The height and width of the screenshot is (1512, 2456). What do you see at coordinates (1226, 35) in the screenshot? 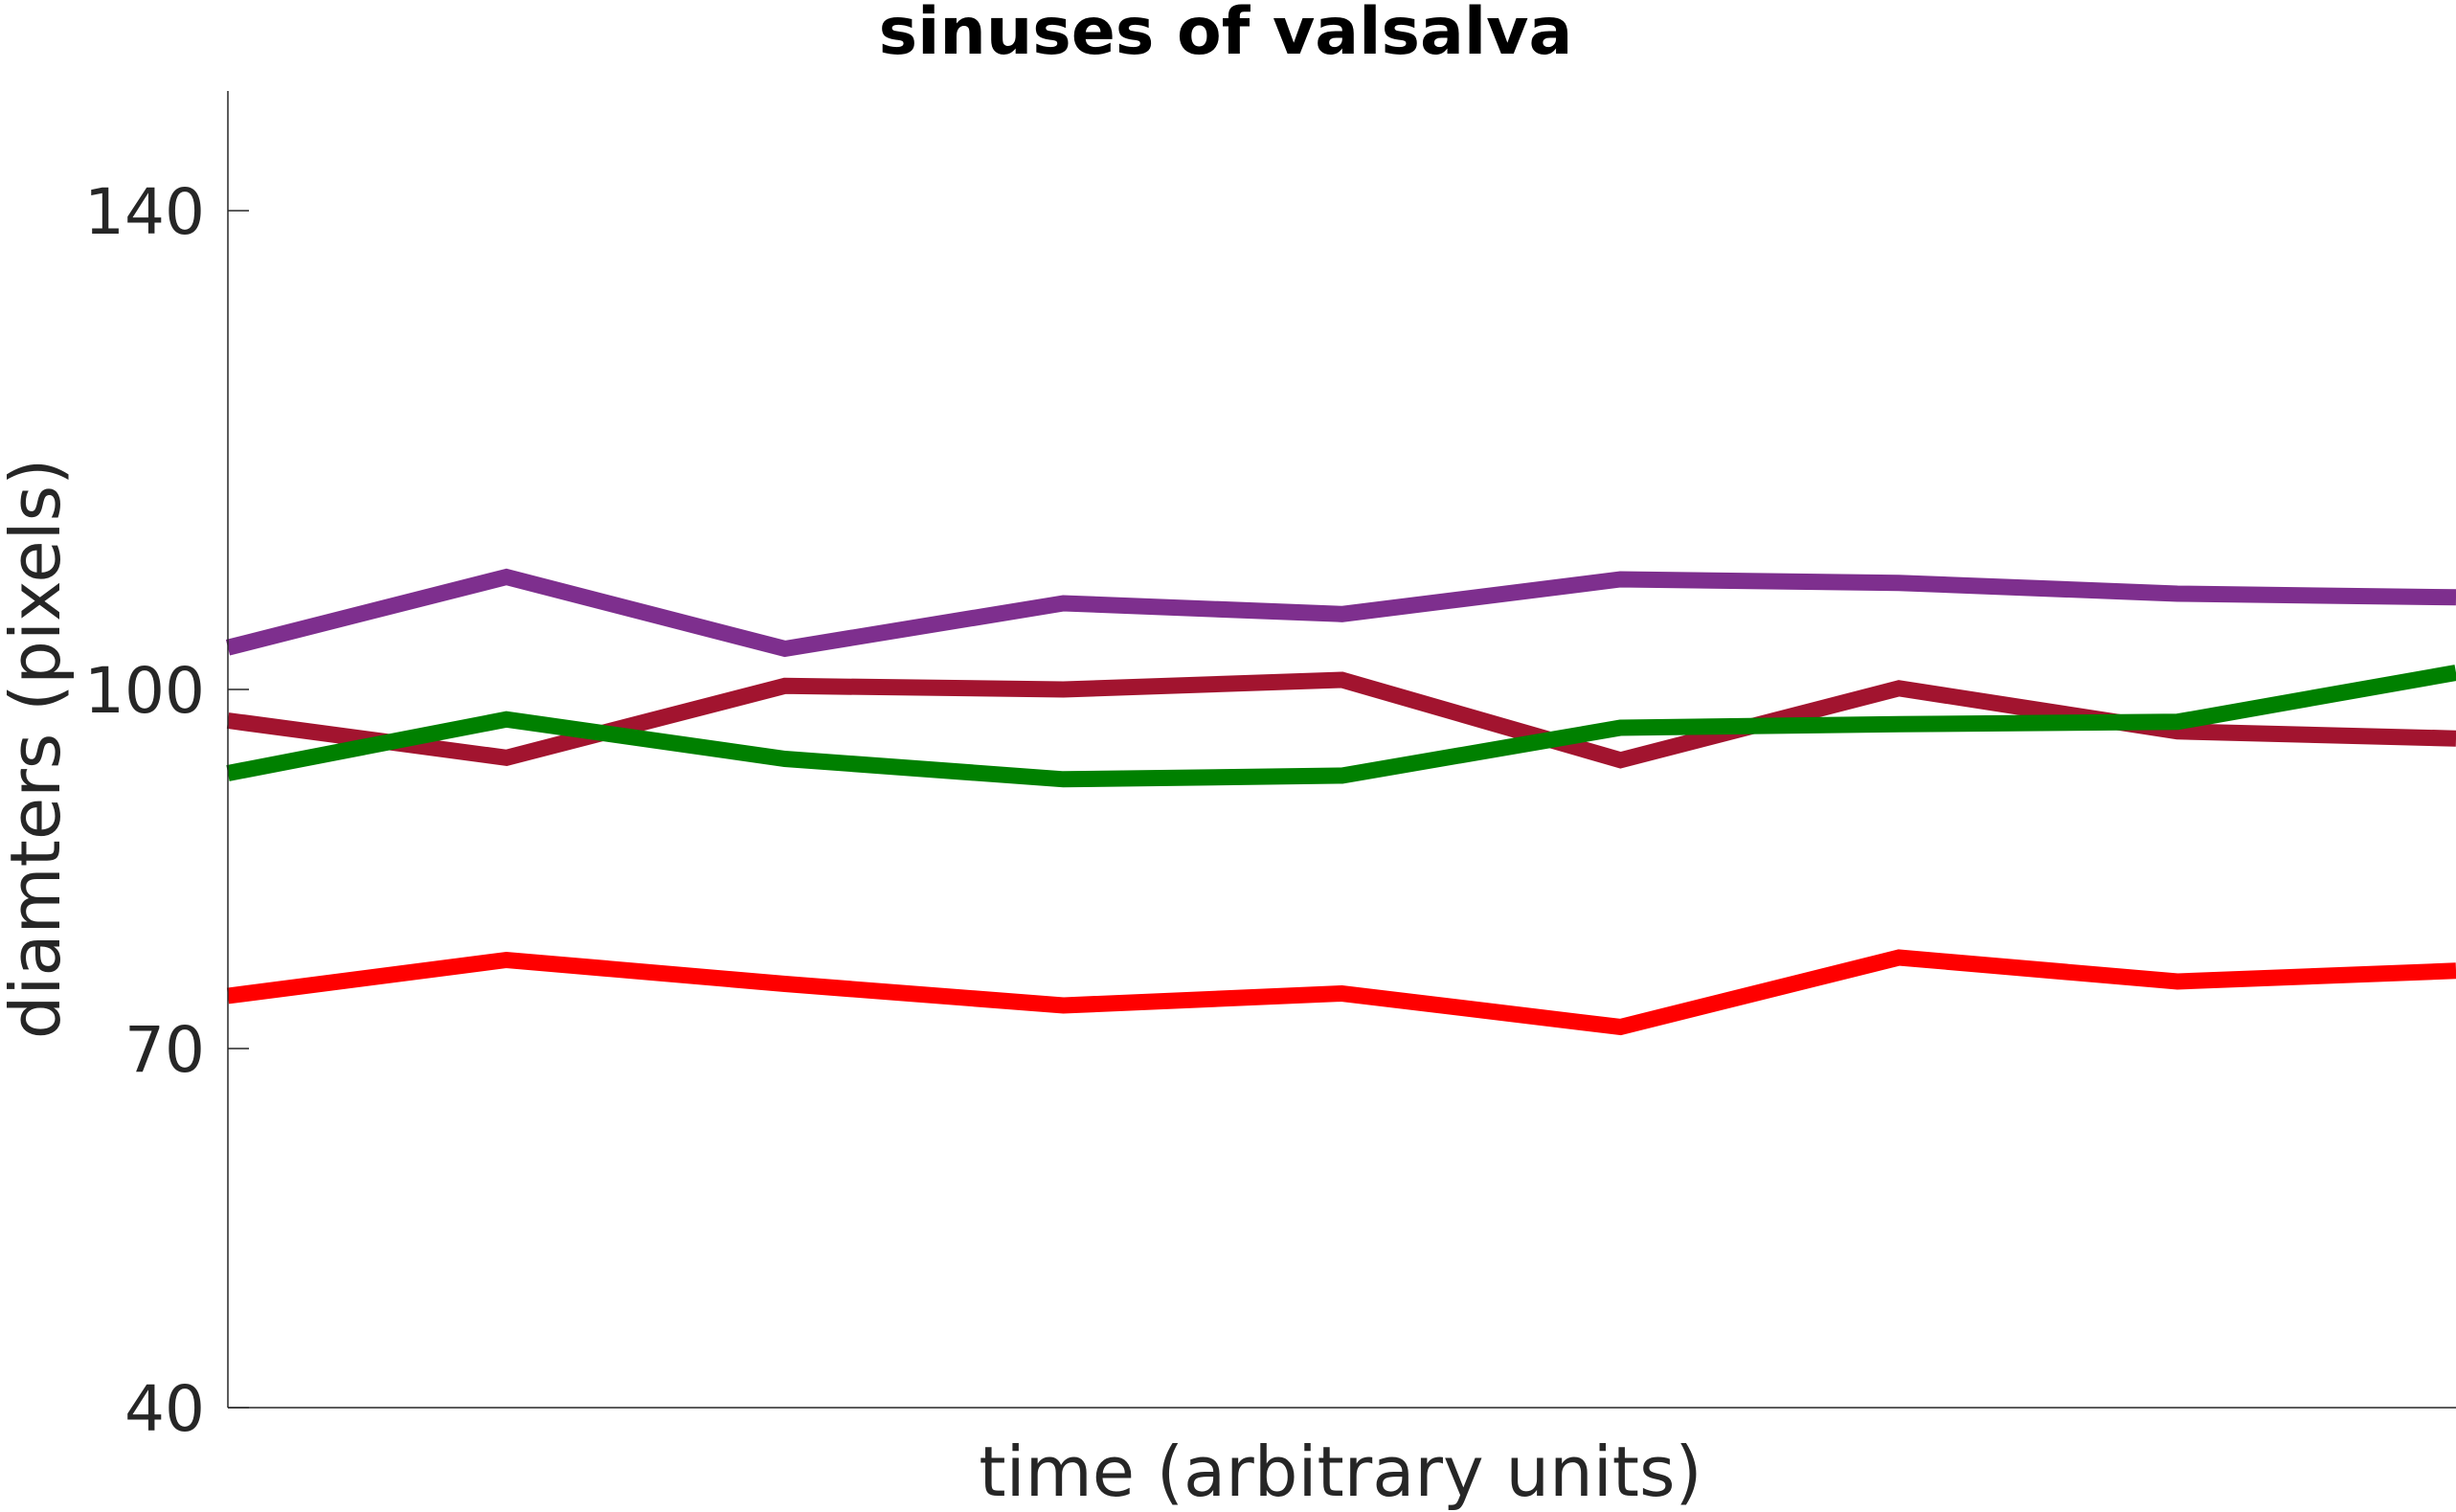
I see `chart-title: sinuses of valsalva` at bounding box center [1226, 35].